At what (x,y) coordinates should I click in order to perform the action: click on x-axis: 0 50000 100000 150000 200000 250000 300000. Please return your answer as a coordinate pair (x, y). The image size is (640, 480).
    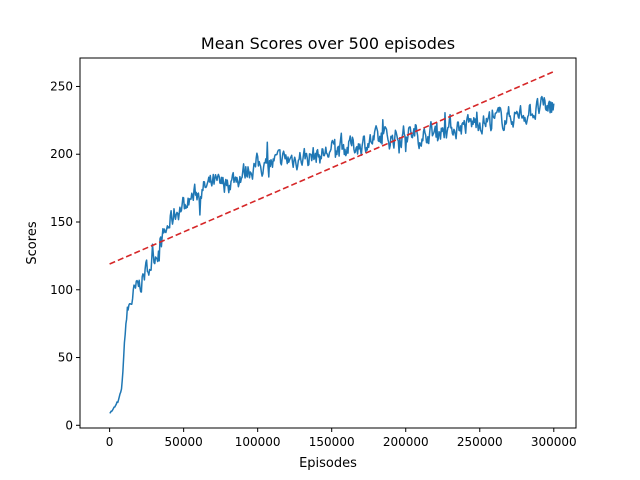
    Looking at the image, I should click on (341, 438).